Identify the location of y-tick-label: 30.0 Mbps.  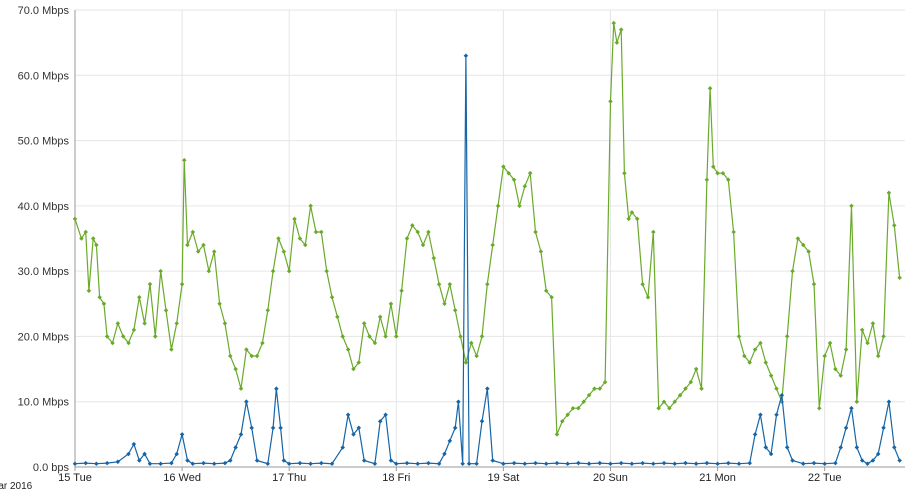
(44, 272).